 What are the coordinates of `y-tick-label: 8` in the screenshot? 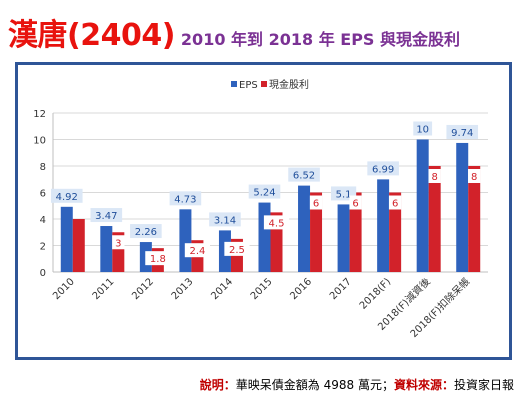 It's located at (43, 167).